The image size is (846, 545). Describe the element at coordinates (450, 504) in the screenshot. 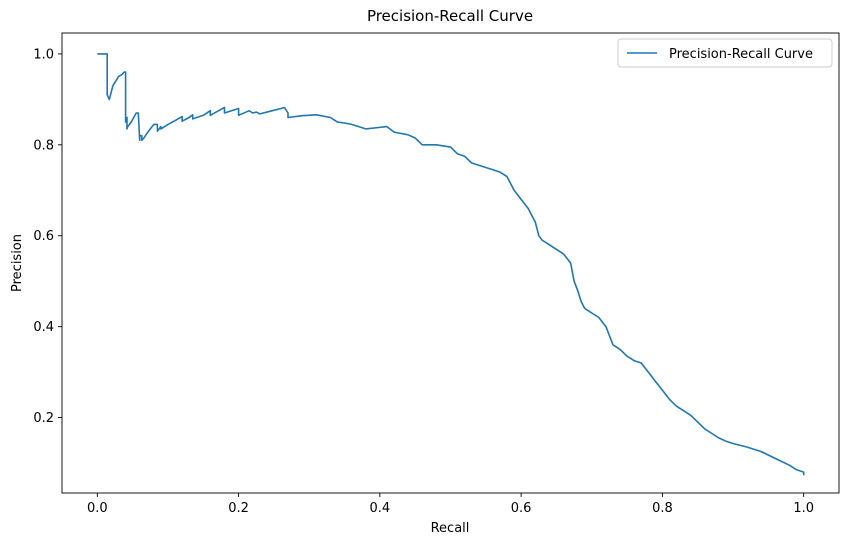

I see `x-axis-ticks: 0.0 0.2 0.4 0.6 0.8 1.0` at that location.